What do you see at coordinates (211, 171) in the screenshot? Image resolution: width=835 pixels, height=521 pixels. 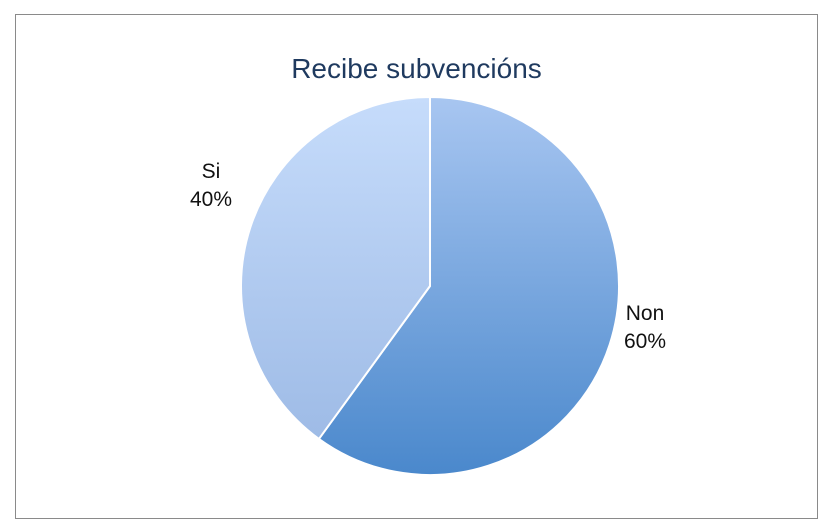 I see `data-label-si-category: Si` at bounding box center [211, 171].